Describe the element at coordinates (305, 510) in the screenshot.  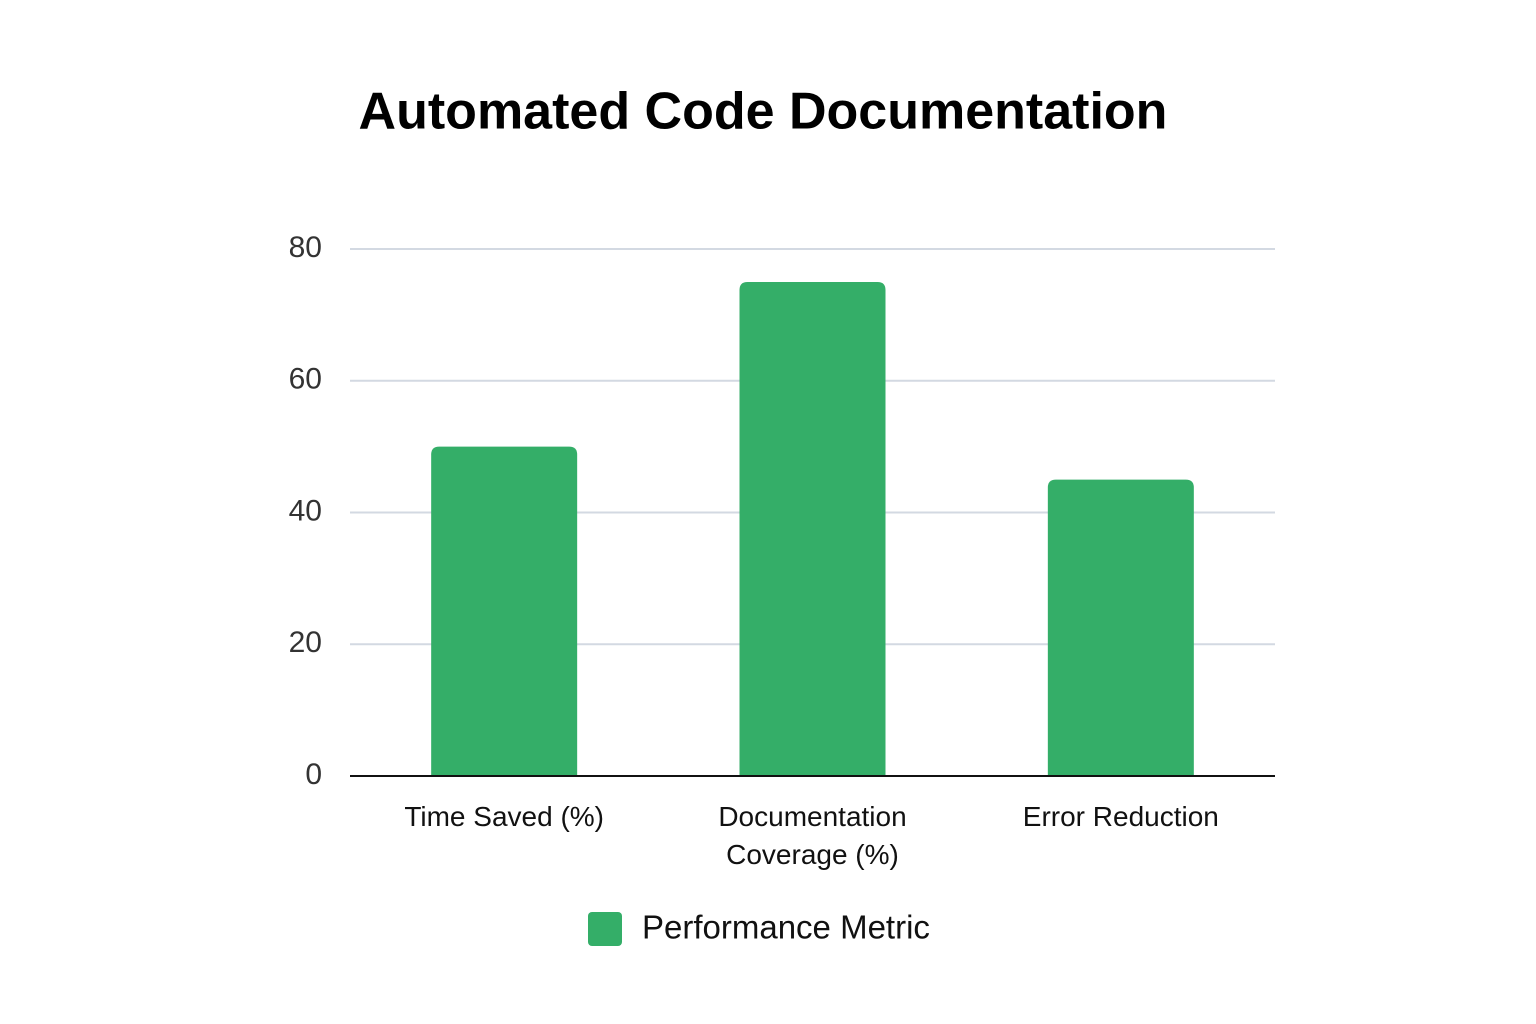
I see `y-tick-label: 40` at that location.